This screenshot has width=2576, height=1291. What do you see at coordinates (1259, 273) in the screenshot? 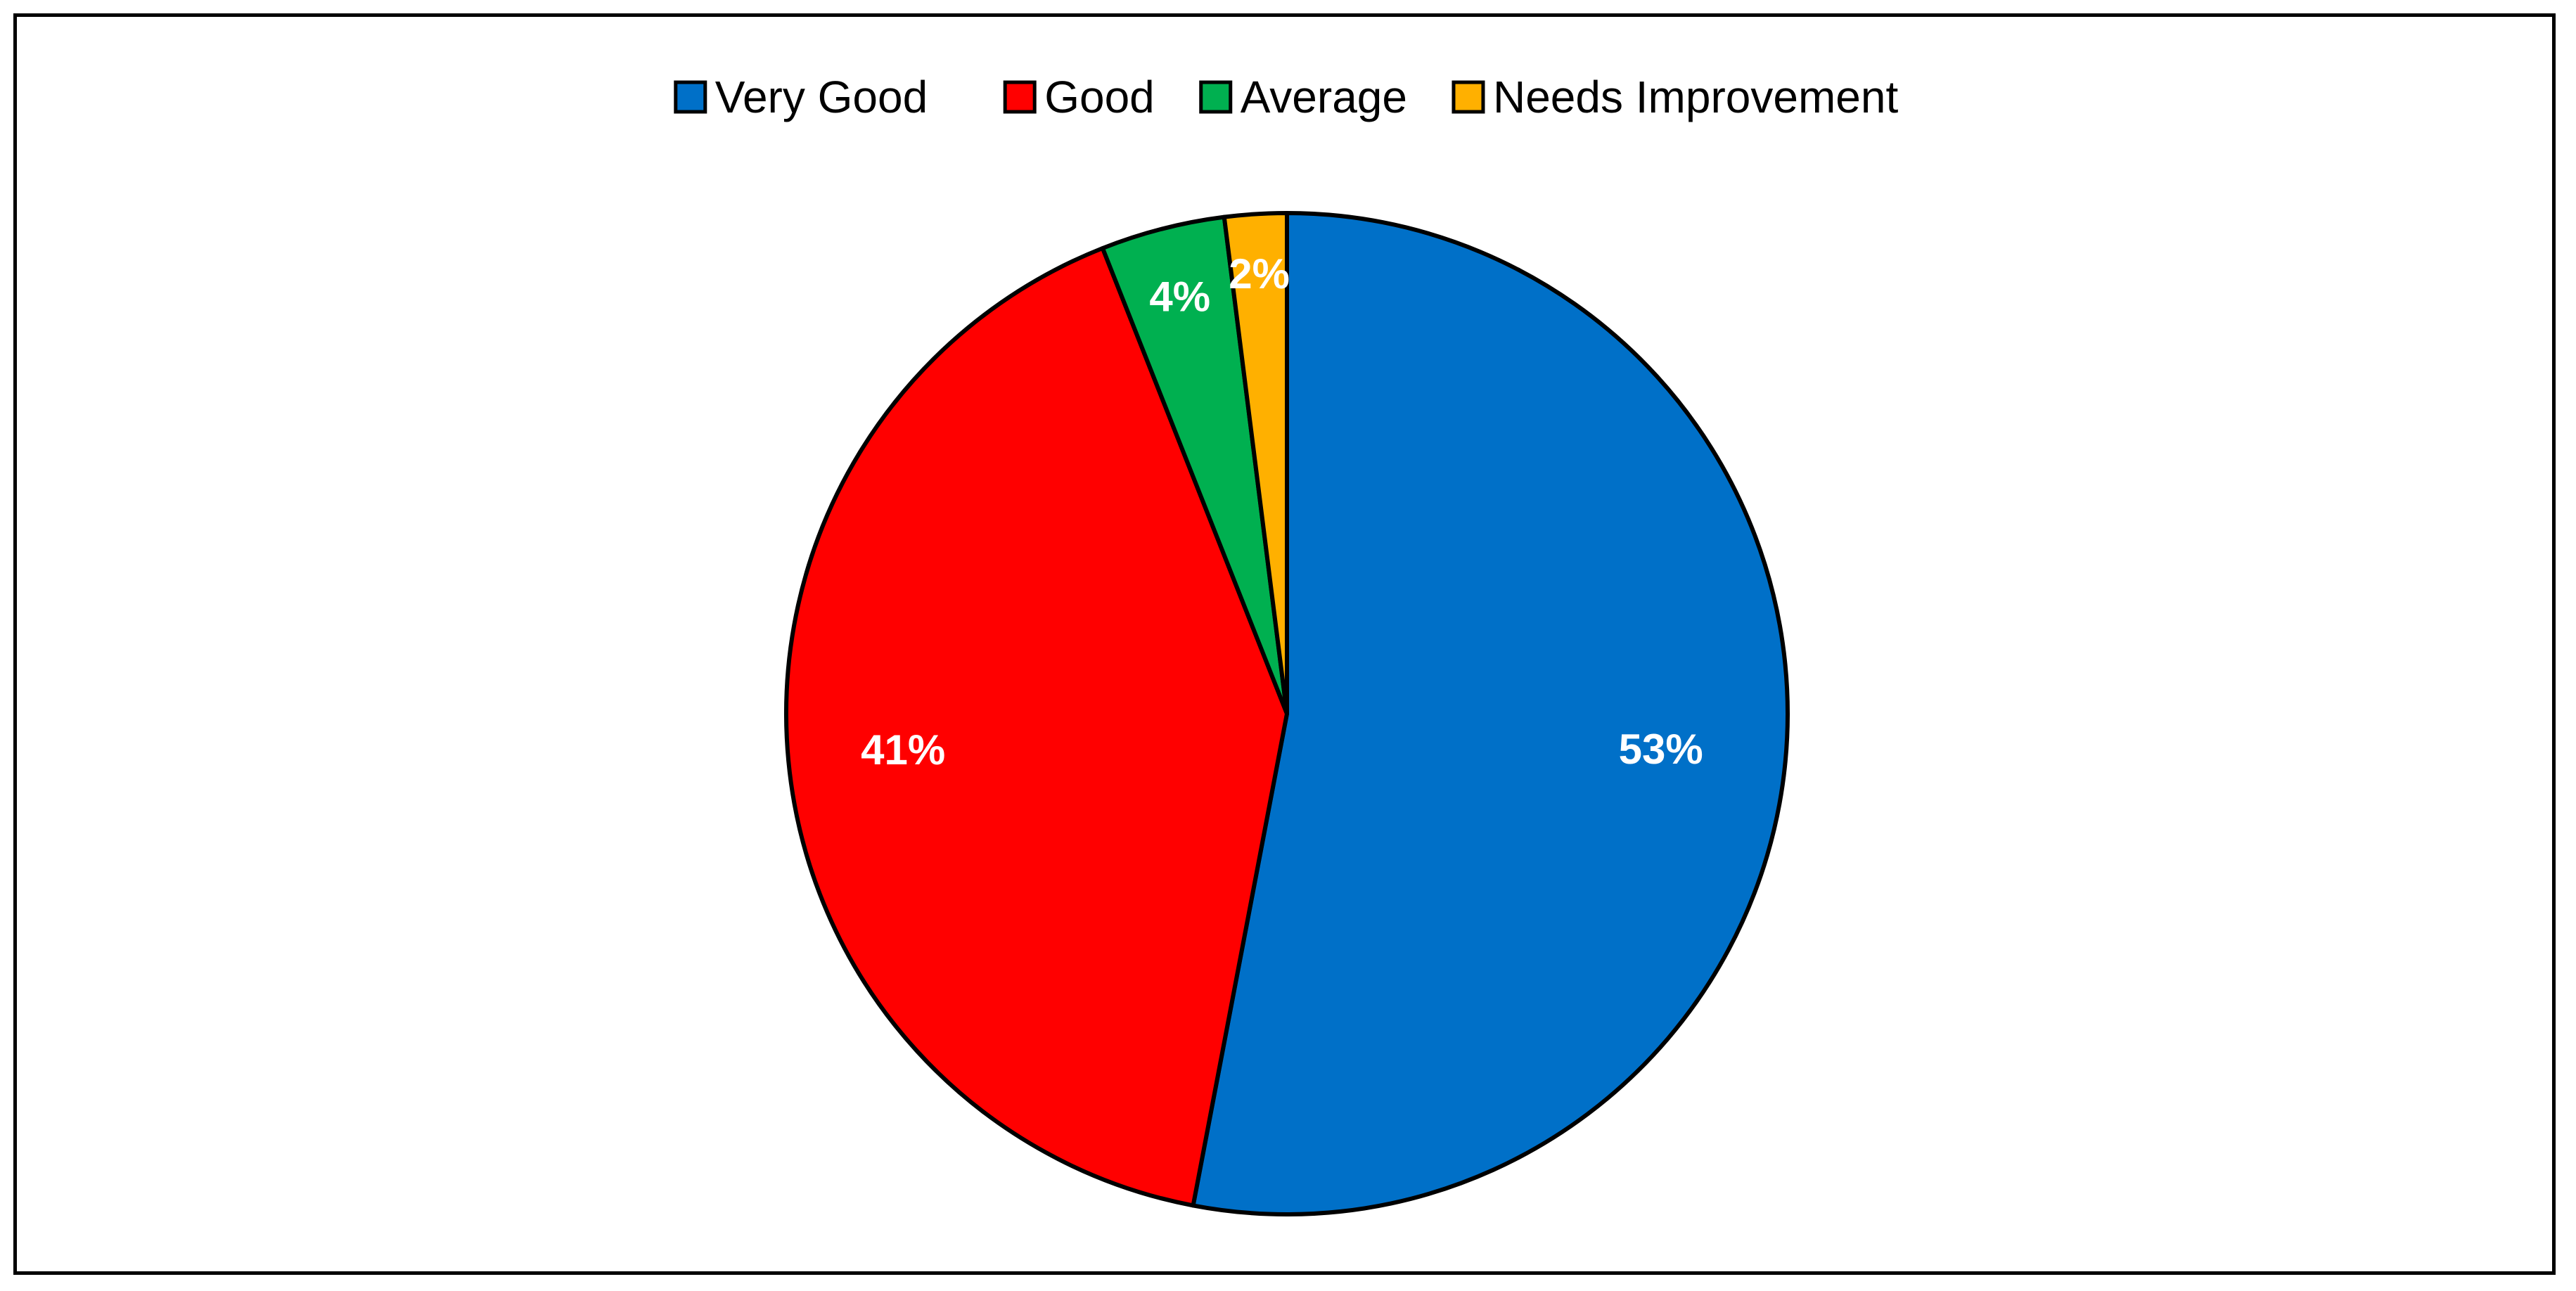
I see `data-label-needs-improvement: 2%` at bounding box center [1259, 273].